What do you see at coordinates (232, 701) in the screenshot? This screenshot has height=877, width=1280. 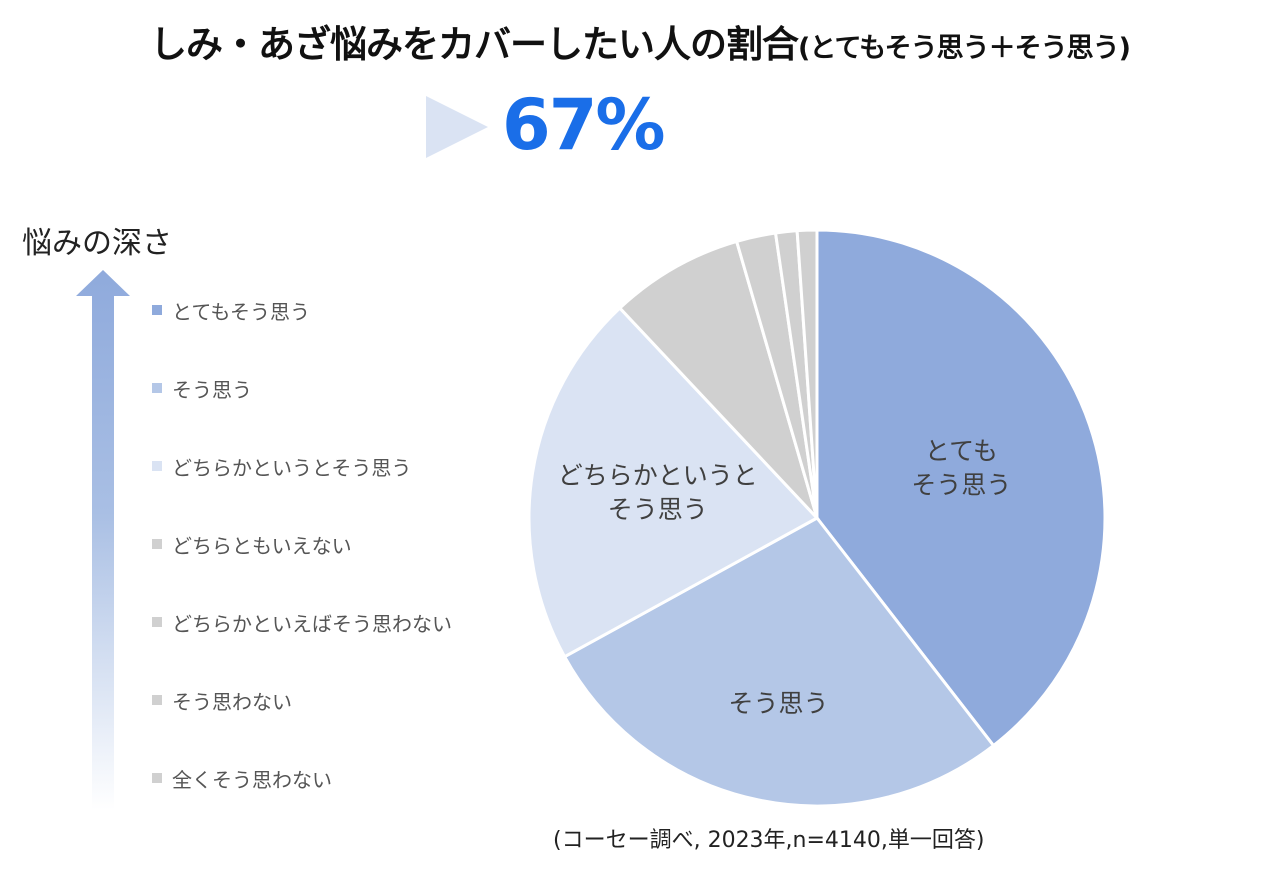 I see `legend-label: そう思わない` at bounding box center [232, 701].